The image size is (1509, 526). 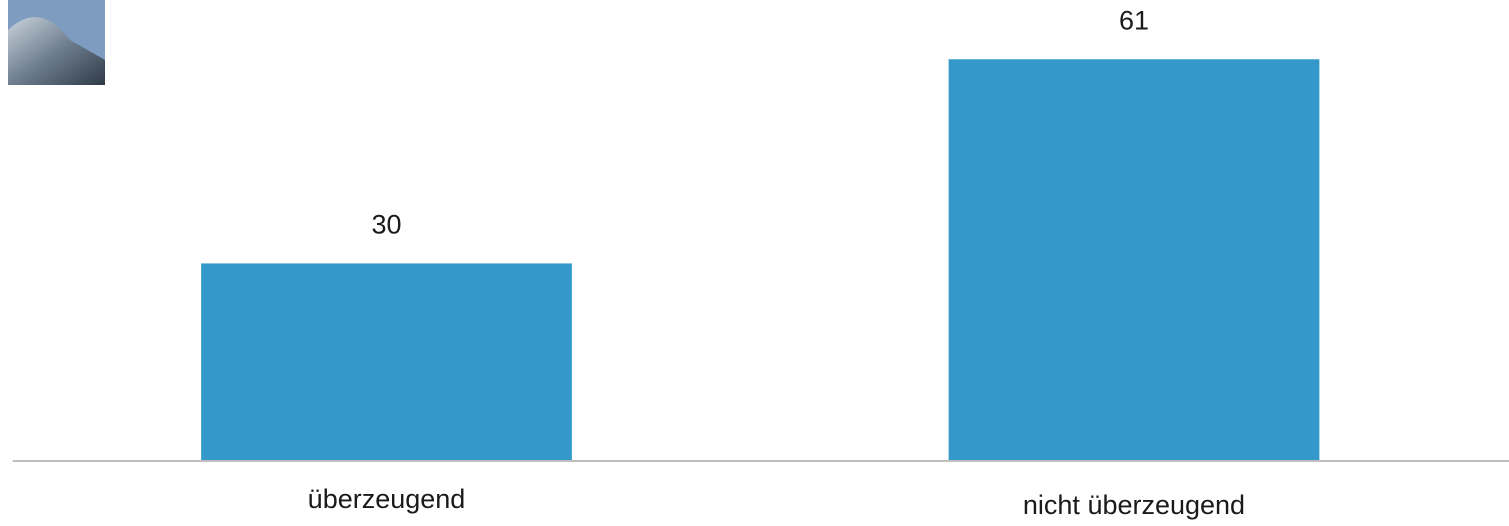 I want to click on x-tick-label: nicht überzeugend, so click(x=1134, y=505).